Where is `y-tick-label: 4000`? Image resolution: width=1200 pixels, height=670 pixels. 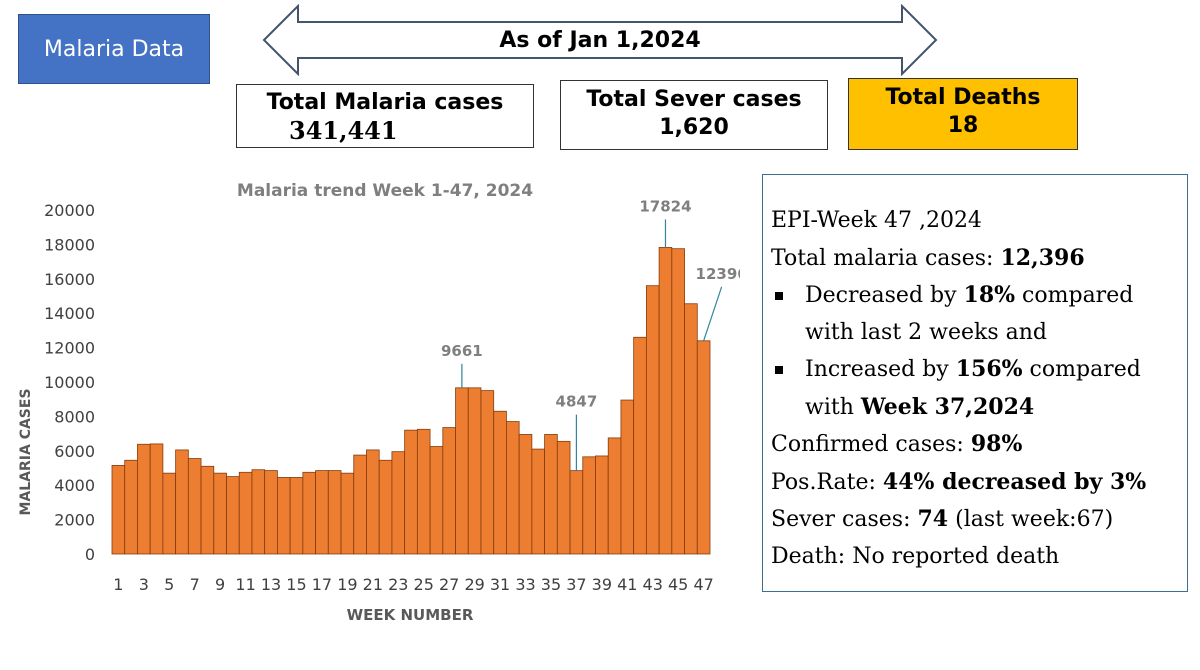
y-tick-label: 4000 is located at coordinates (74, 485).